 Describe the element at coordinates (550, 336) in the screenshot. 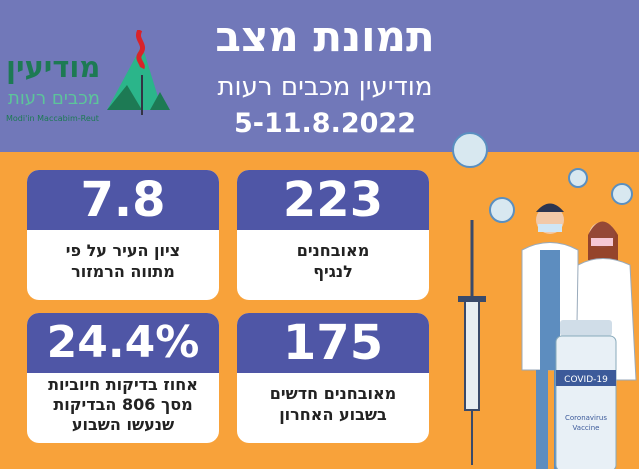

I see `doctor-male-icon` at that location.